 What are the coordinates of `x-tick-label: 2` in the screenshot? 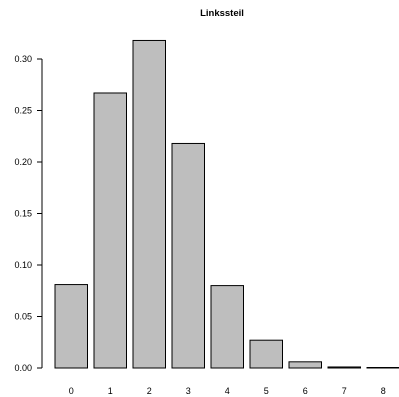 It's located at (149, 391).